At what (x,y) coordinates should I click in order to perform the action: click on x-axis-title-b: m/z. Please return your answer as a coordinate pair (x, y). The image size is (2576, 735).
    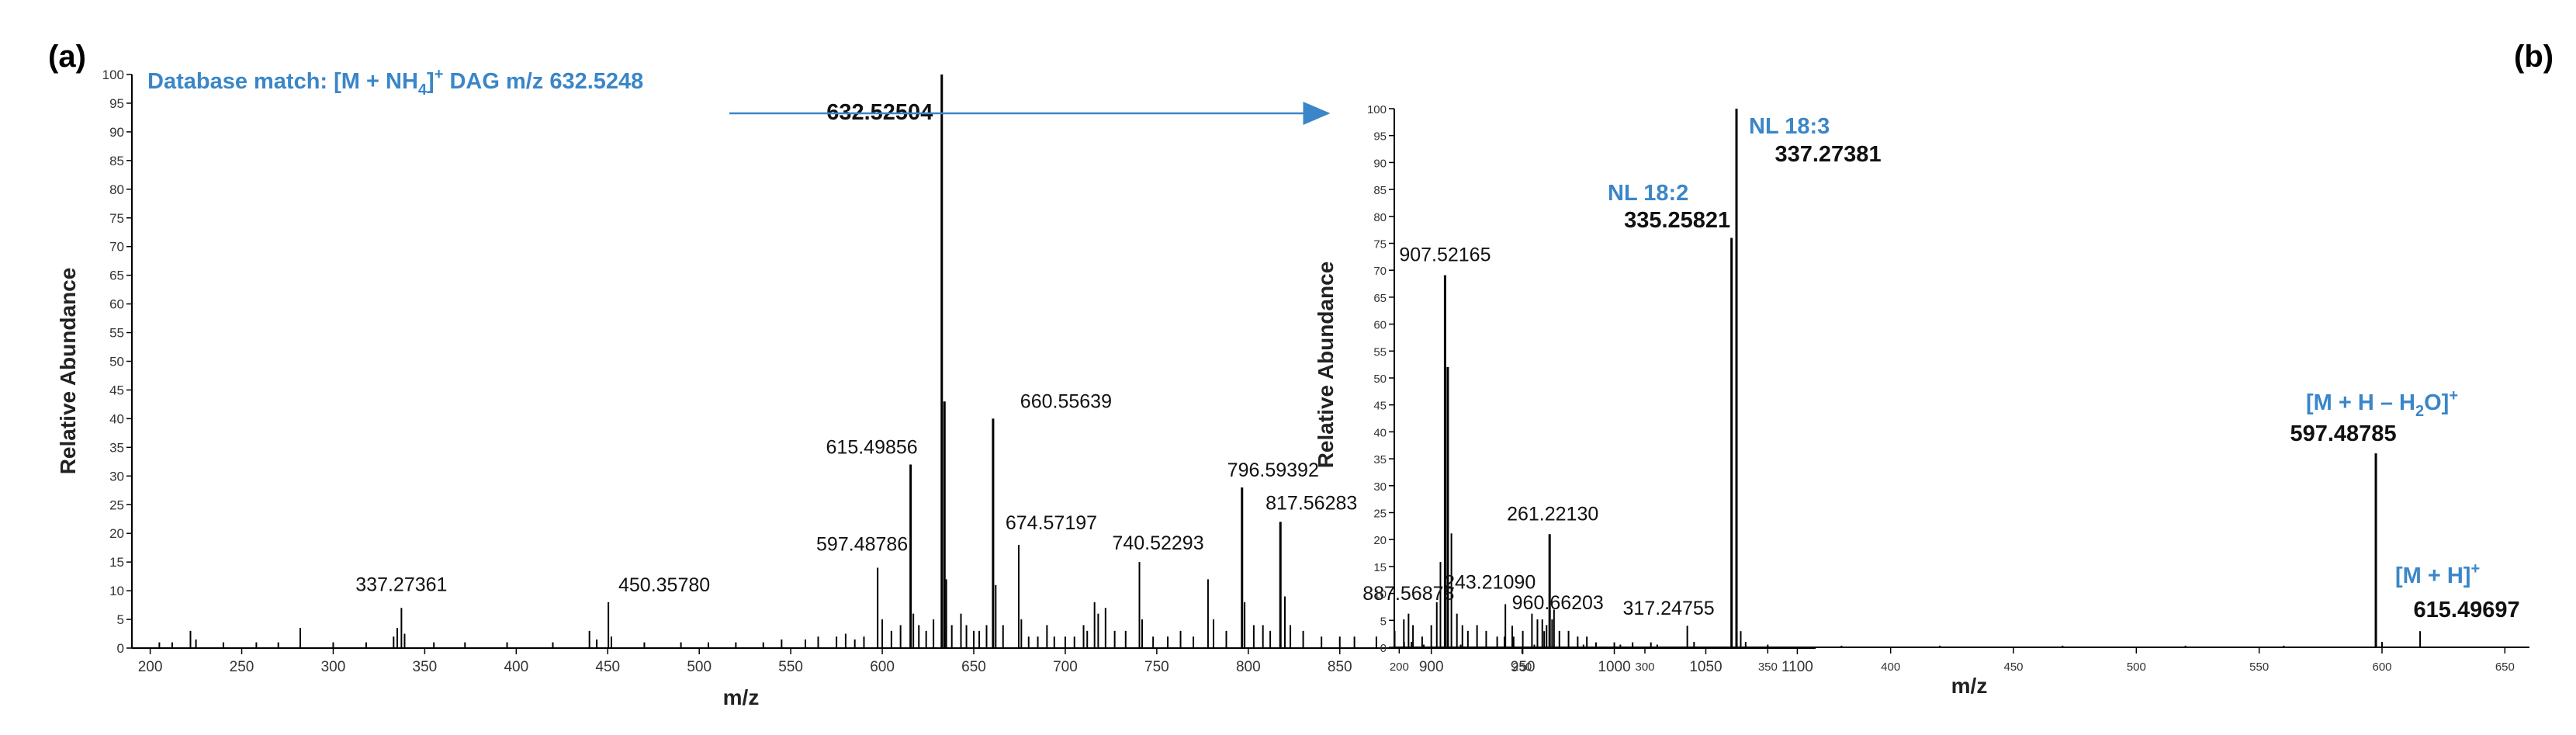
    Looking at the image, I should click on (1969, 686).